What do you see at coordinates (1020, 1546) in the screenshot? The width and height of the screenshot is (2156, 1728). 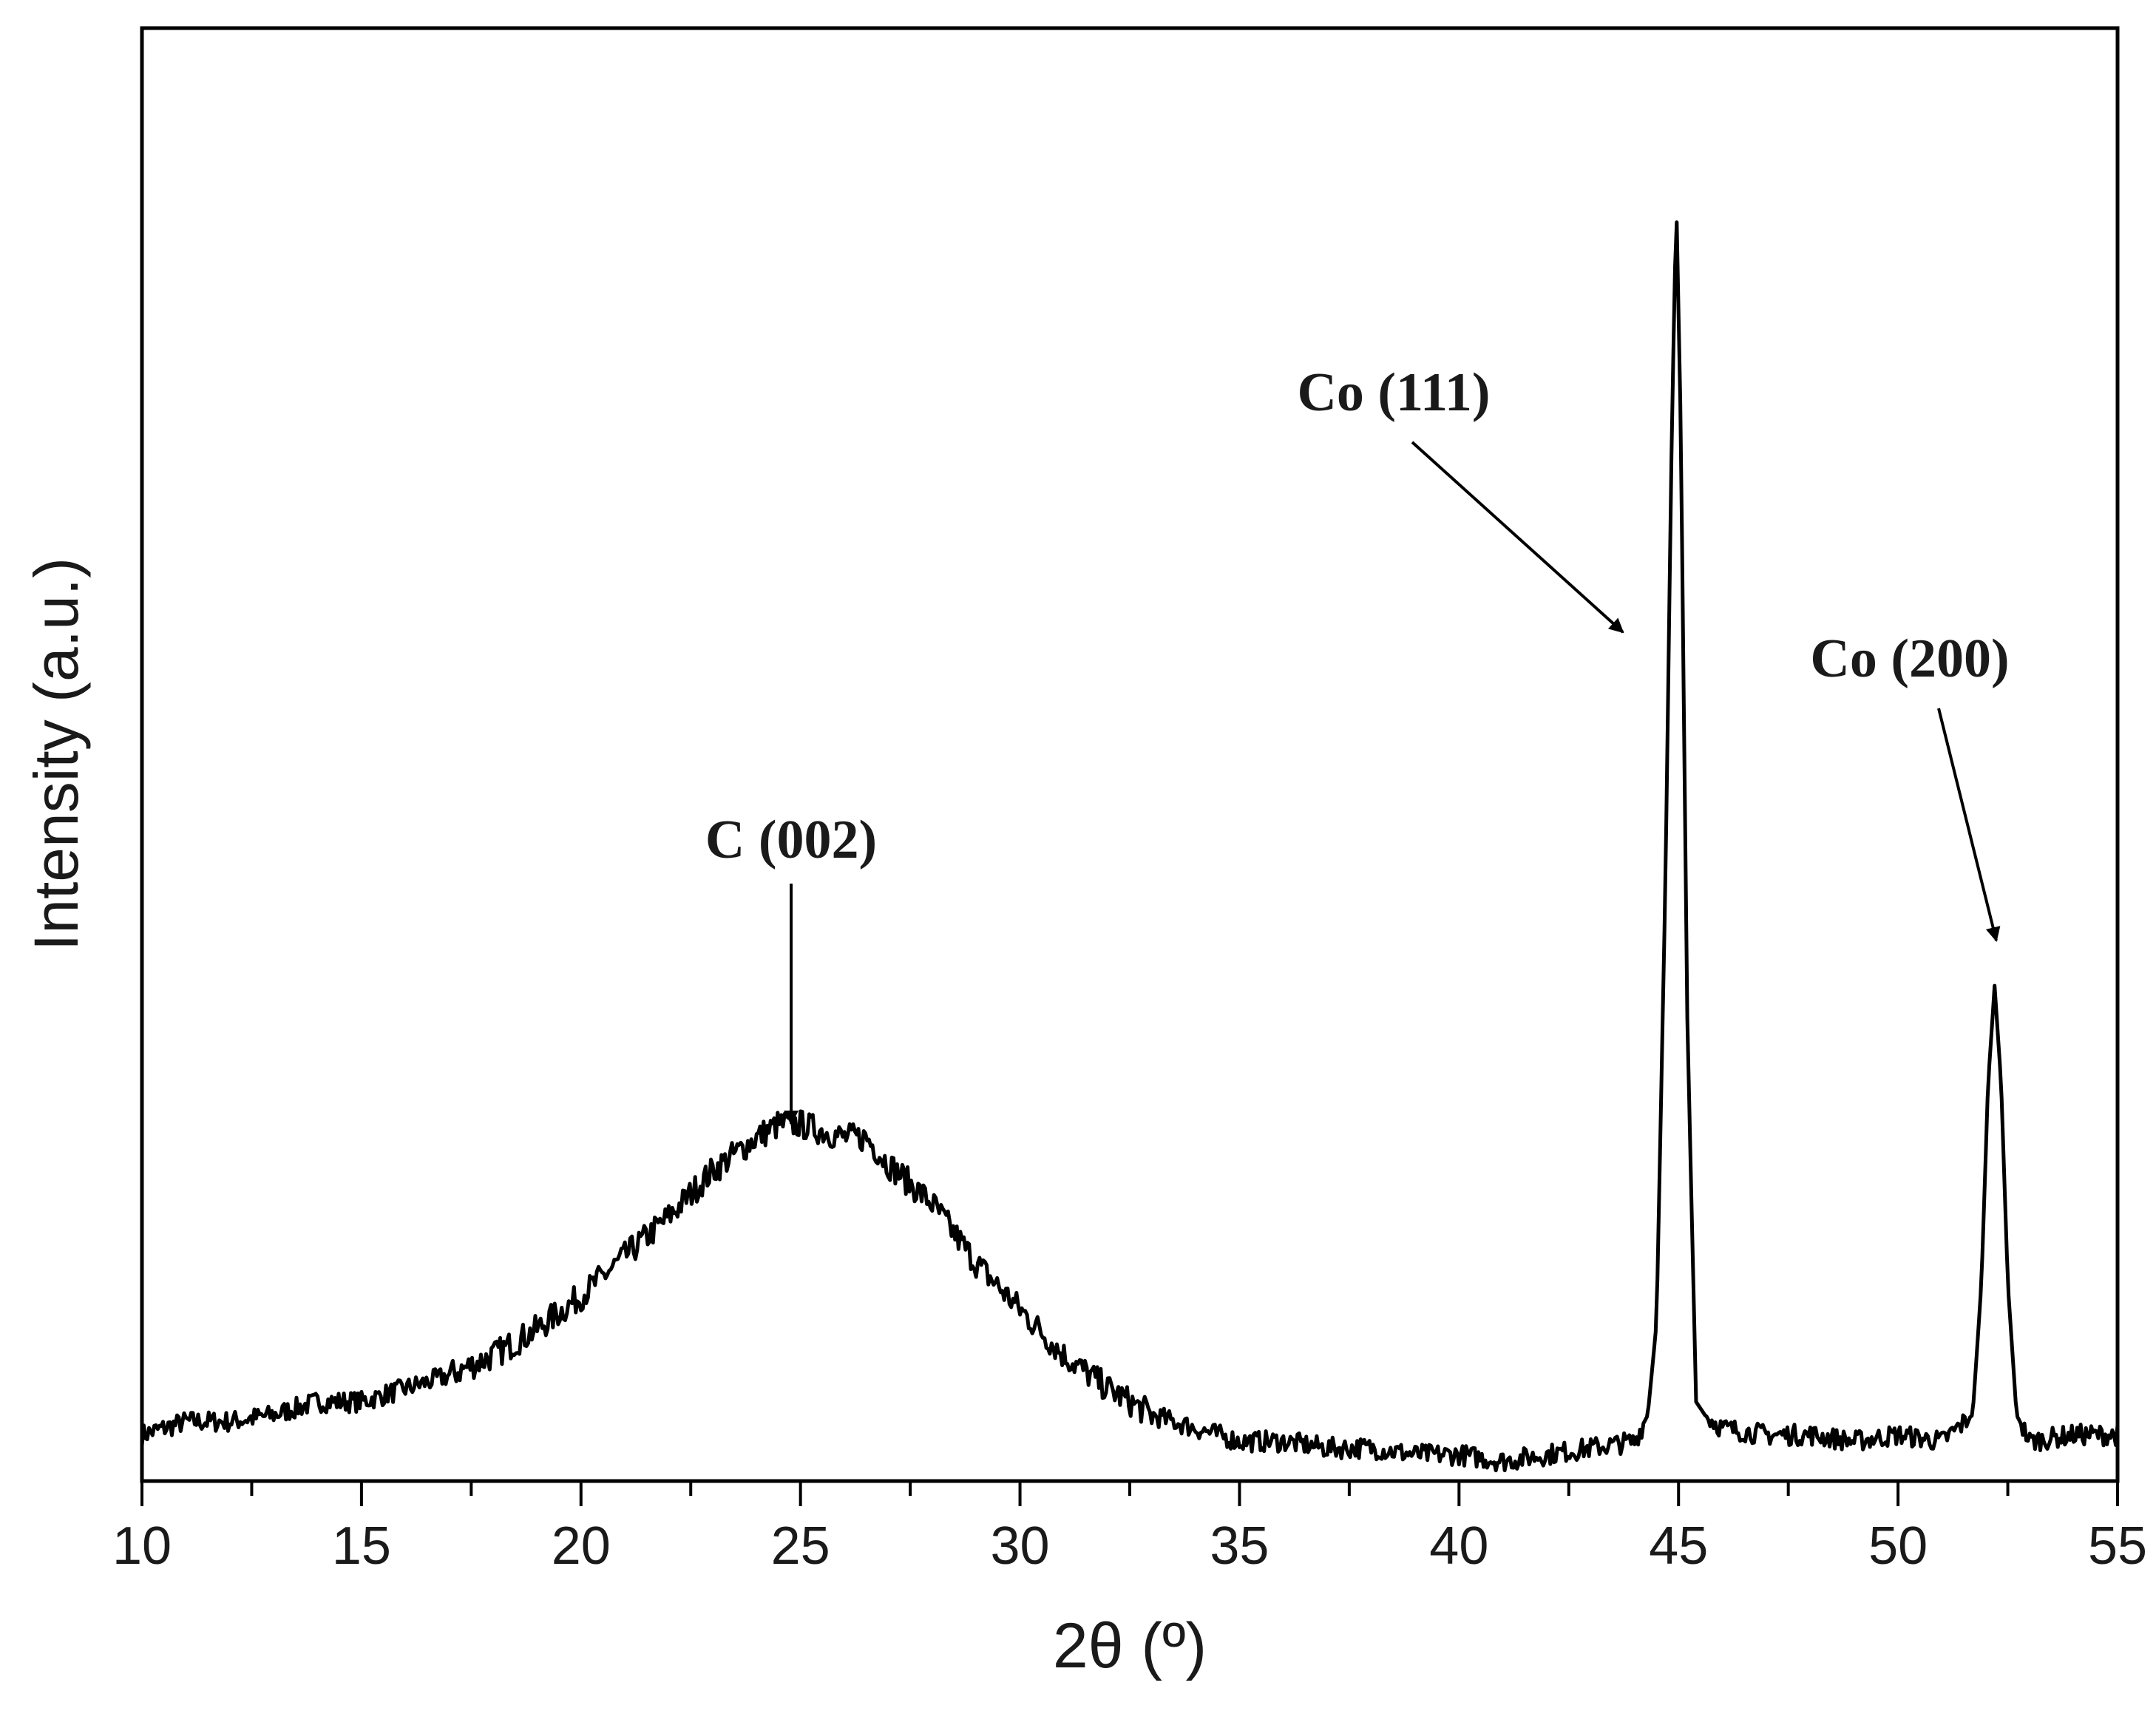 I see `x-tick-label: 30` at bounding box center [1020, 1546].